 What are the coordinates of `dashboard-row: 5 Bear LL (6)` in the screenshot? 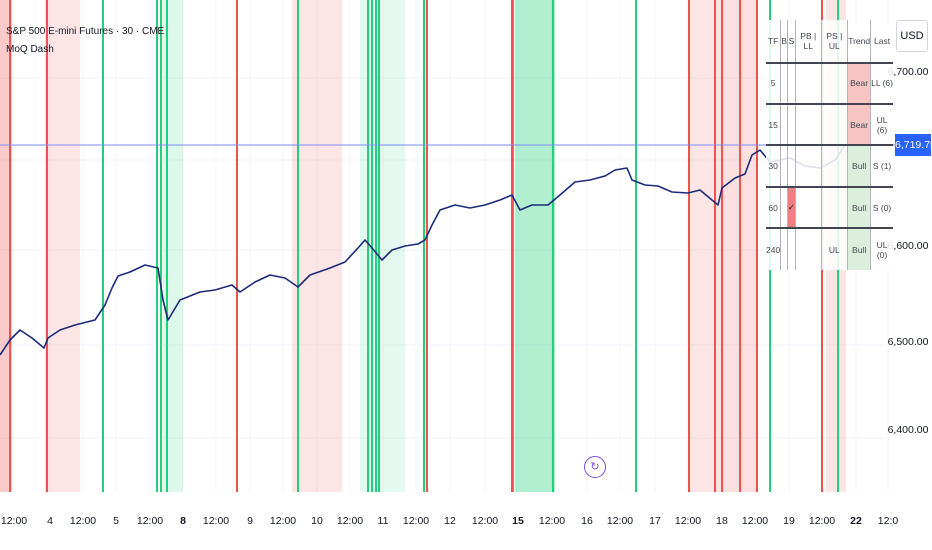 It's located at (829, 83).